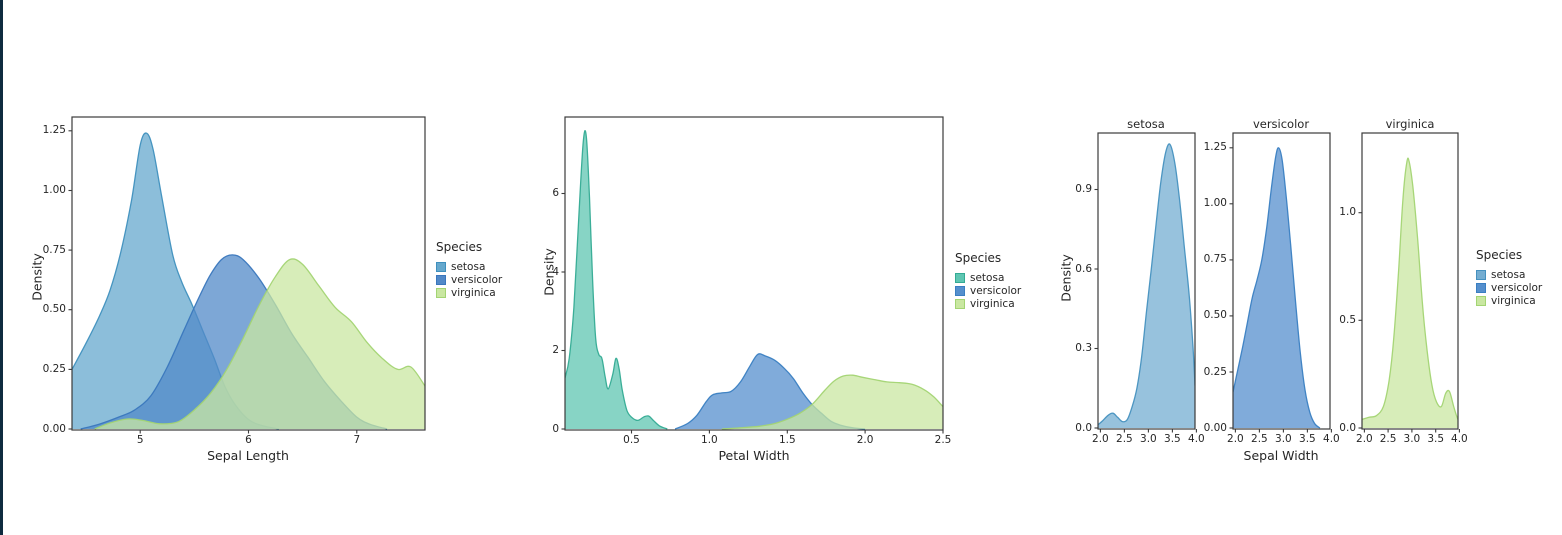 The width and height of the screenshot is (1562, 535). What do you see at coordinates (555, 428) in the screenshot?
I see `y-tick-label: 0` at bounding box center [555, 428].